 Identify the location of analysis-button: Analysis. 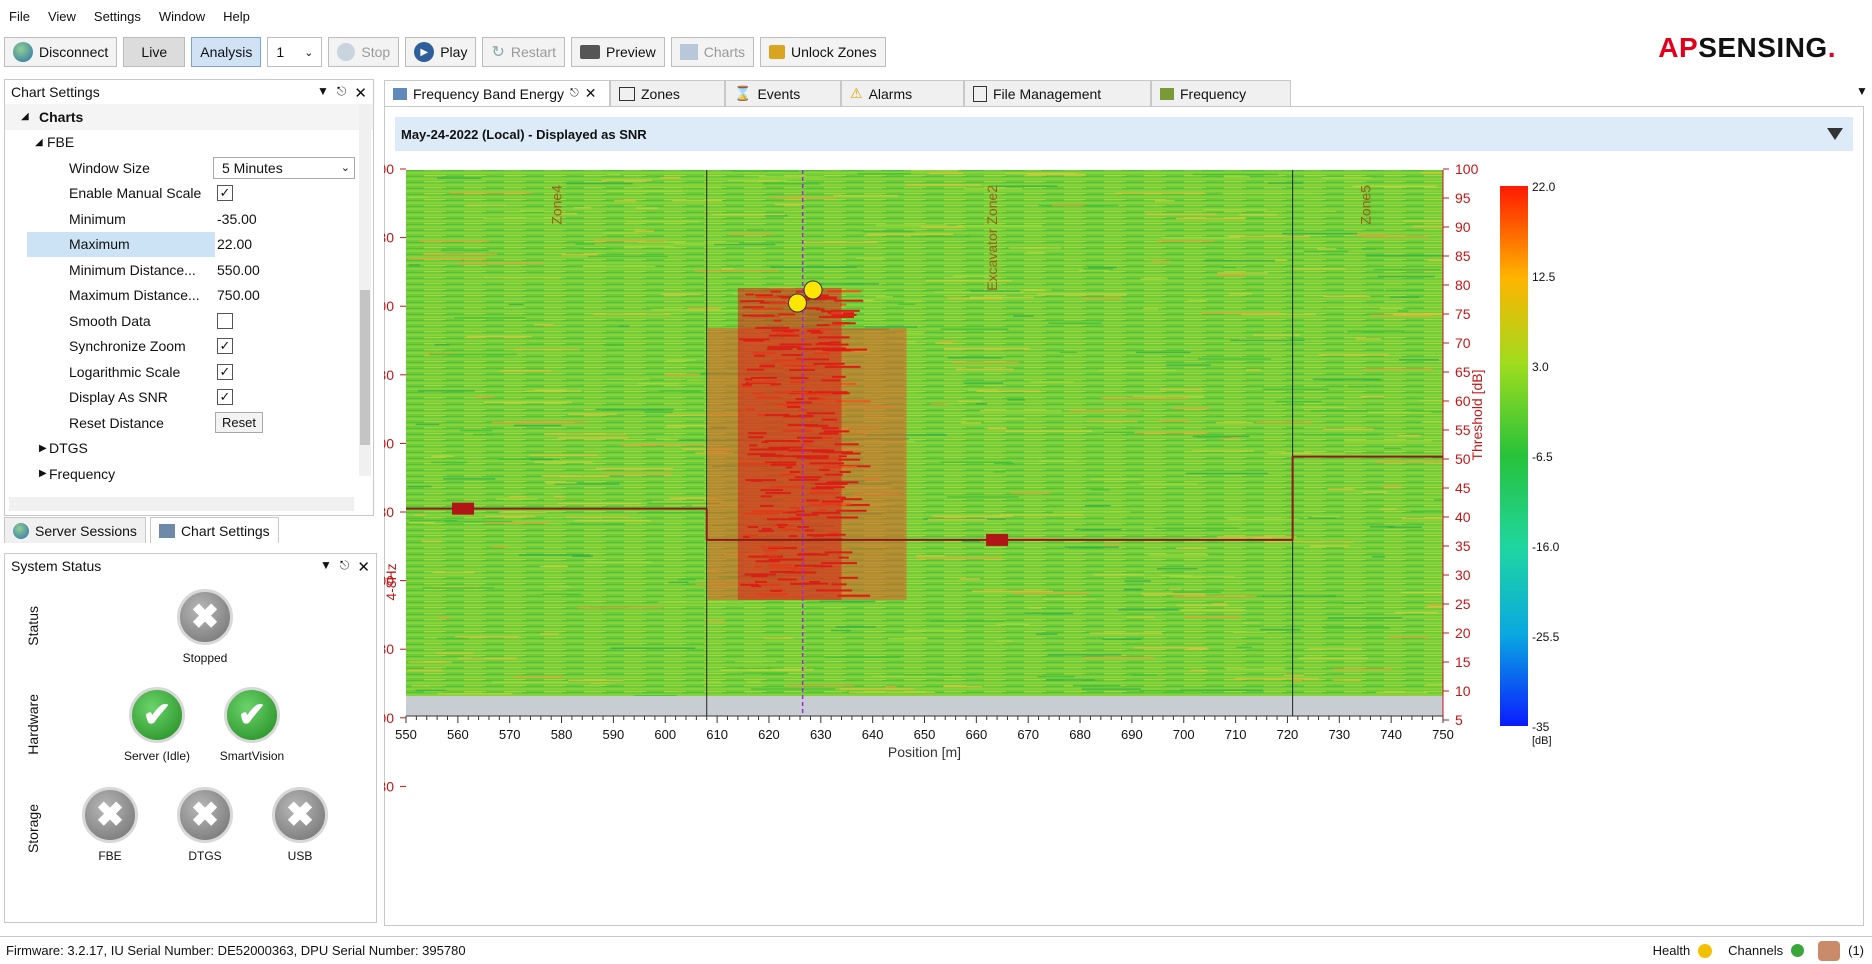
(226, 52).